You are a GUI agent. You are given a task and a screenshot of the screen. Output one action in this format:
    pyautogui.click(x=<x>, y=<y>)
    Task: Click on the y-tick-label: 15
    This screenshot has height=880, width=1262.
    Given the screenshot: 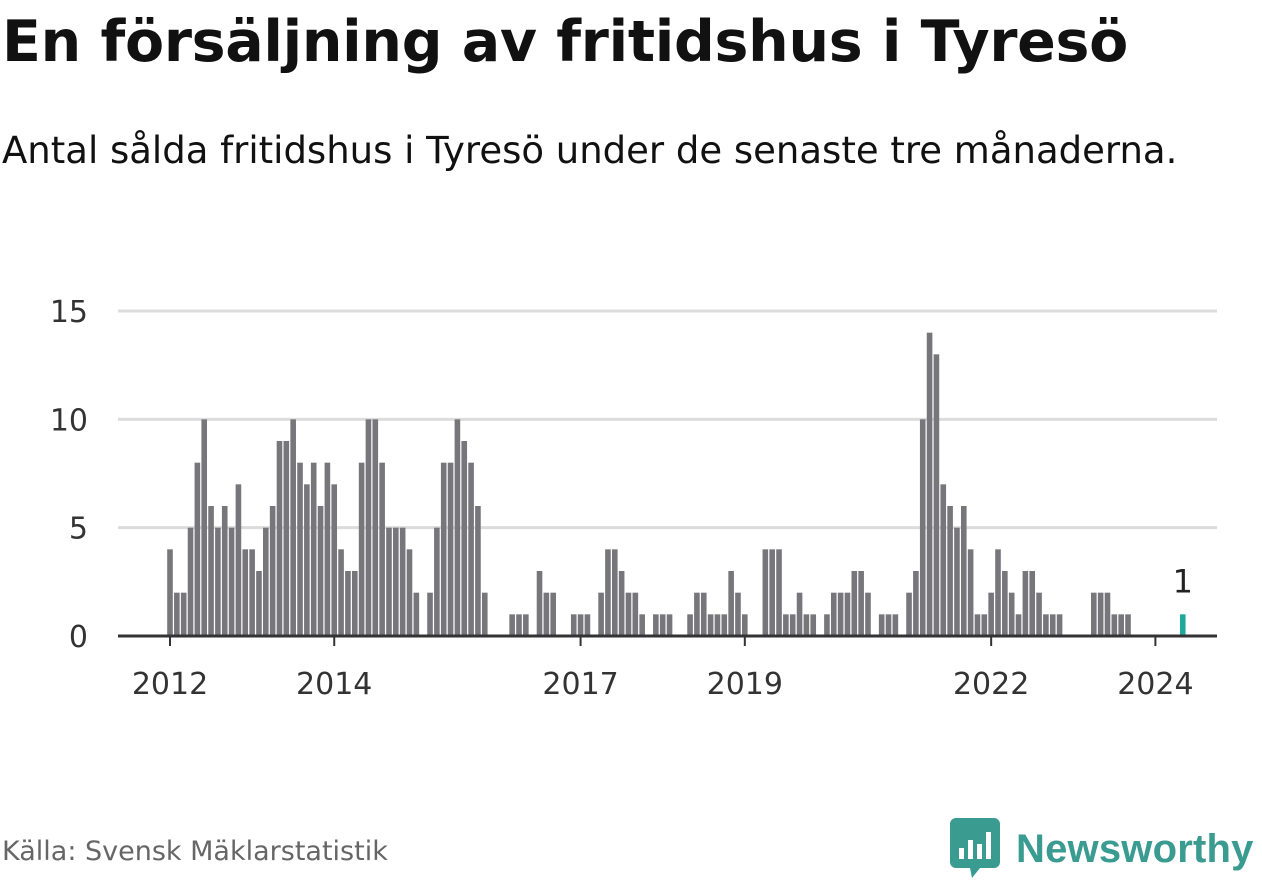 What is the action you would take?
    pyautogui.click(x=69, y=312)
    